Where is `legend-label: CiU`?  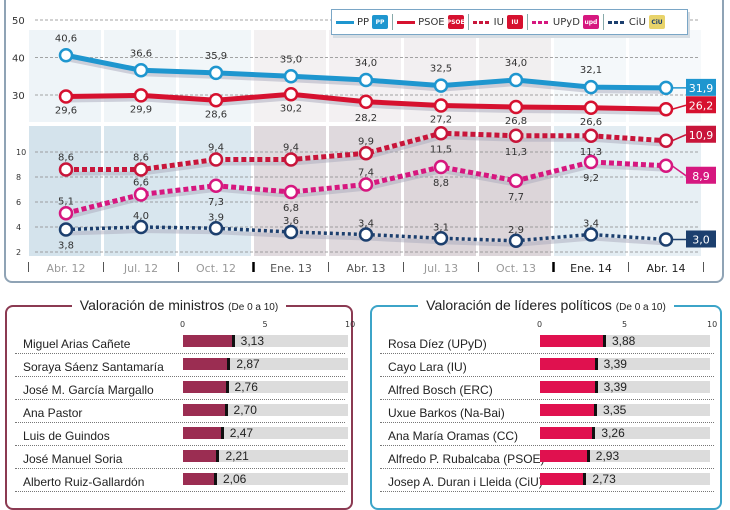
legend-label: CiU is located at coordinates (637, 22).